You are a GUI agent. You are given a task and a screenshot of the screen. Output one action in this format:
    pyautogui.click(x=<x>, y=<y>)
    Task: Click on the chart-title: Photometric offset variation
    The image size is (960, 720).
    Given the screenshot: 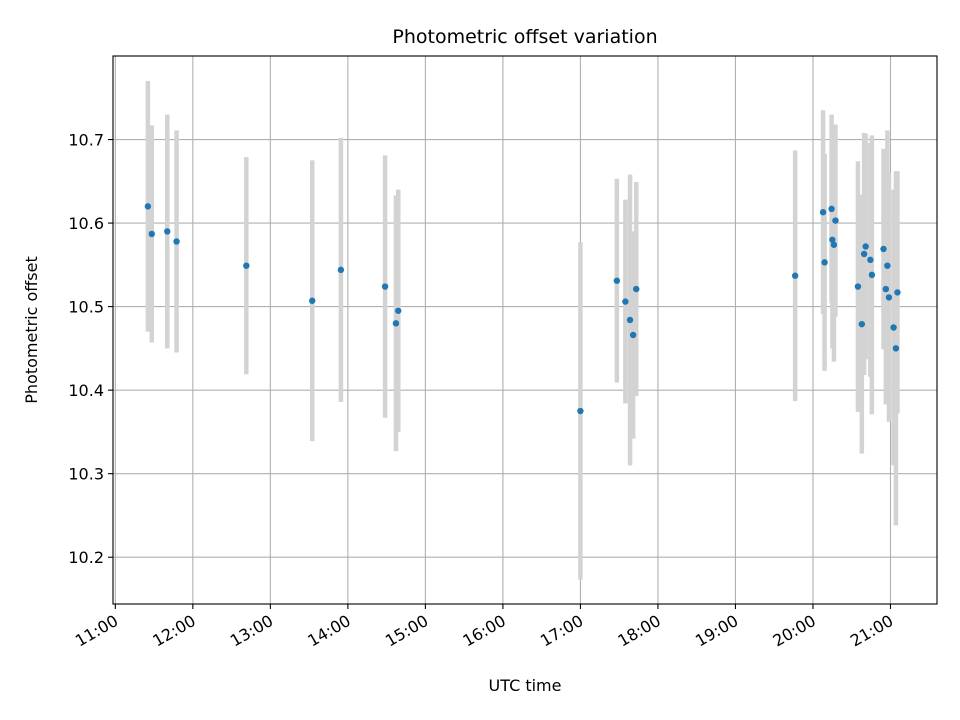 What is the action you would take?
    pyautogui.click(x=524, y=37)
    